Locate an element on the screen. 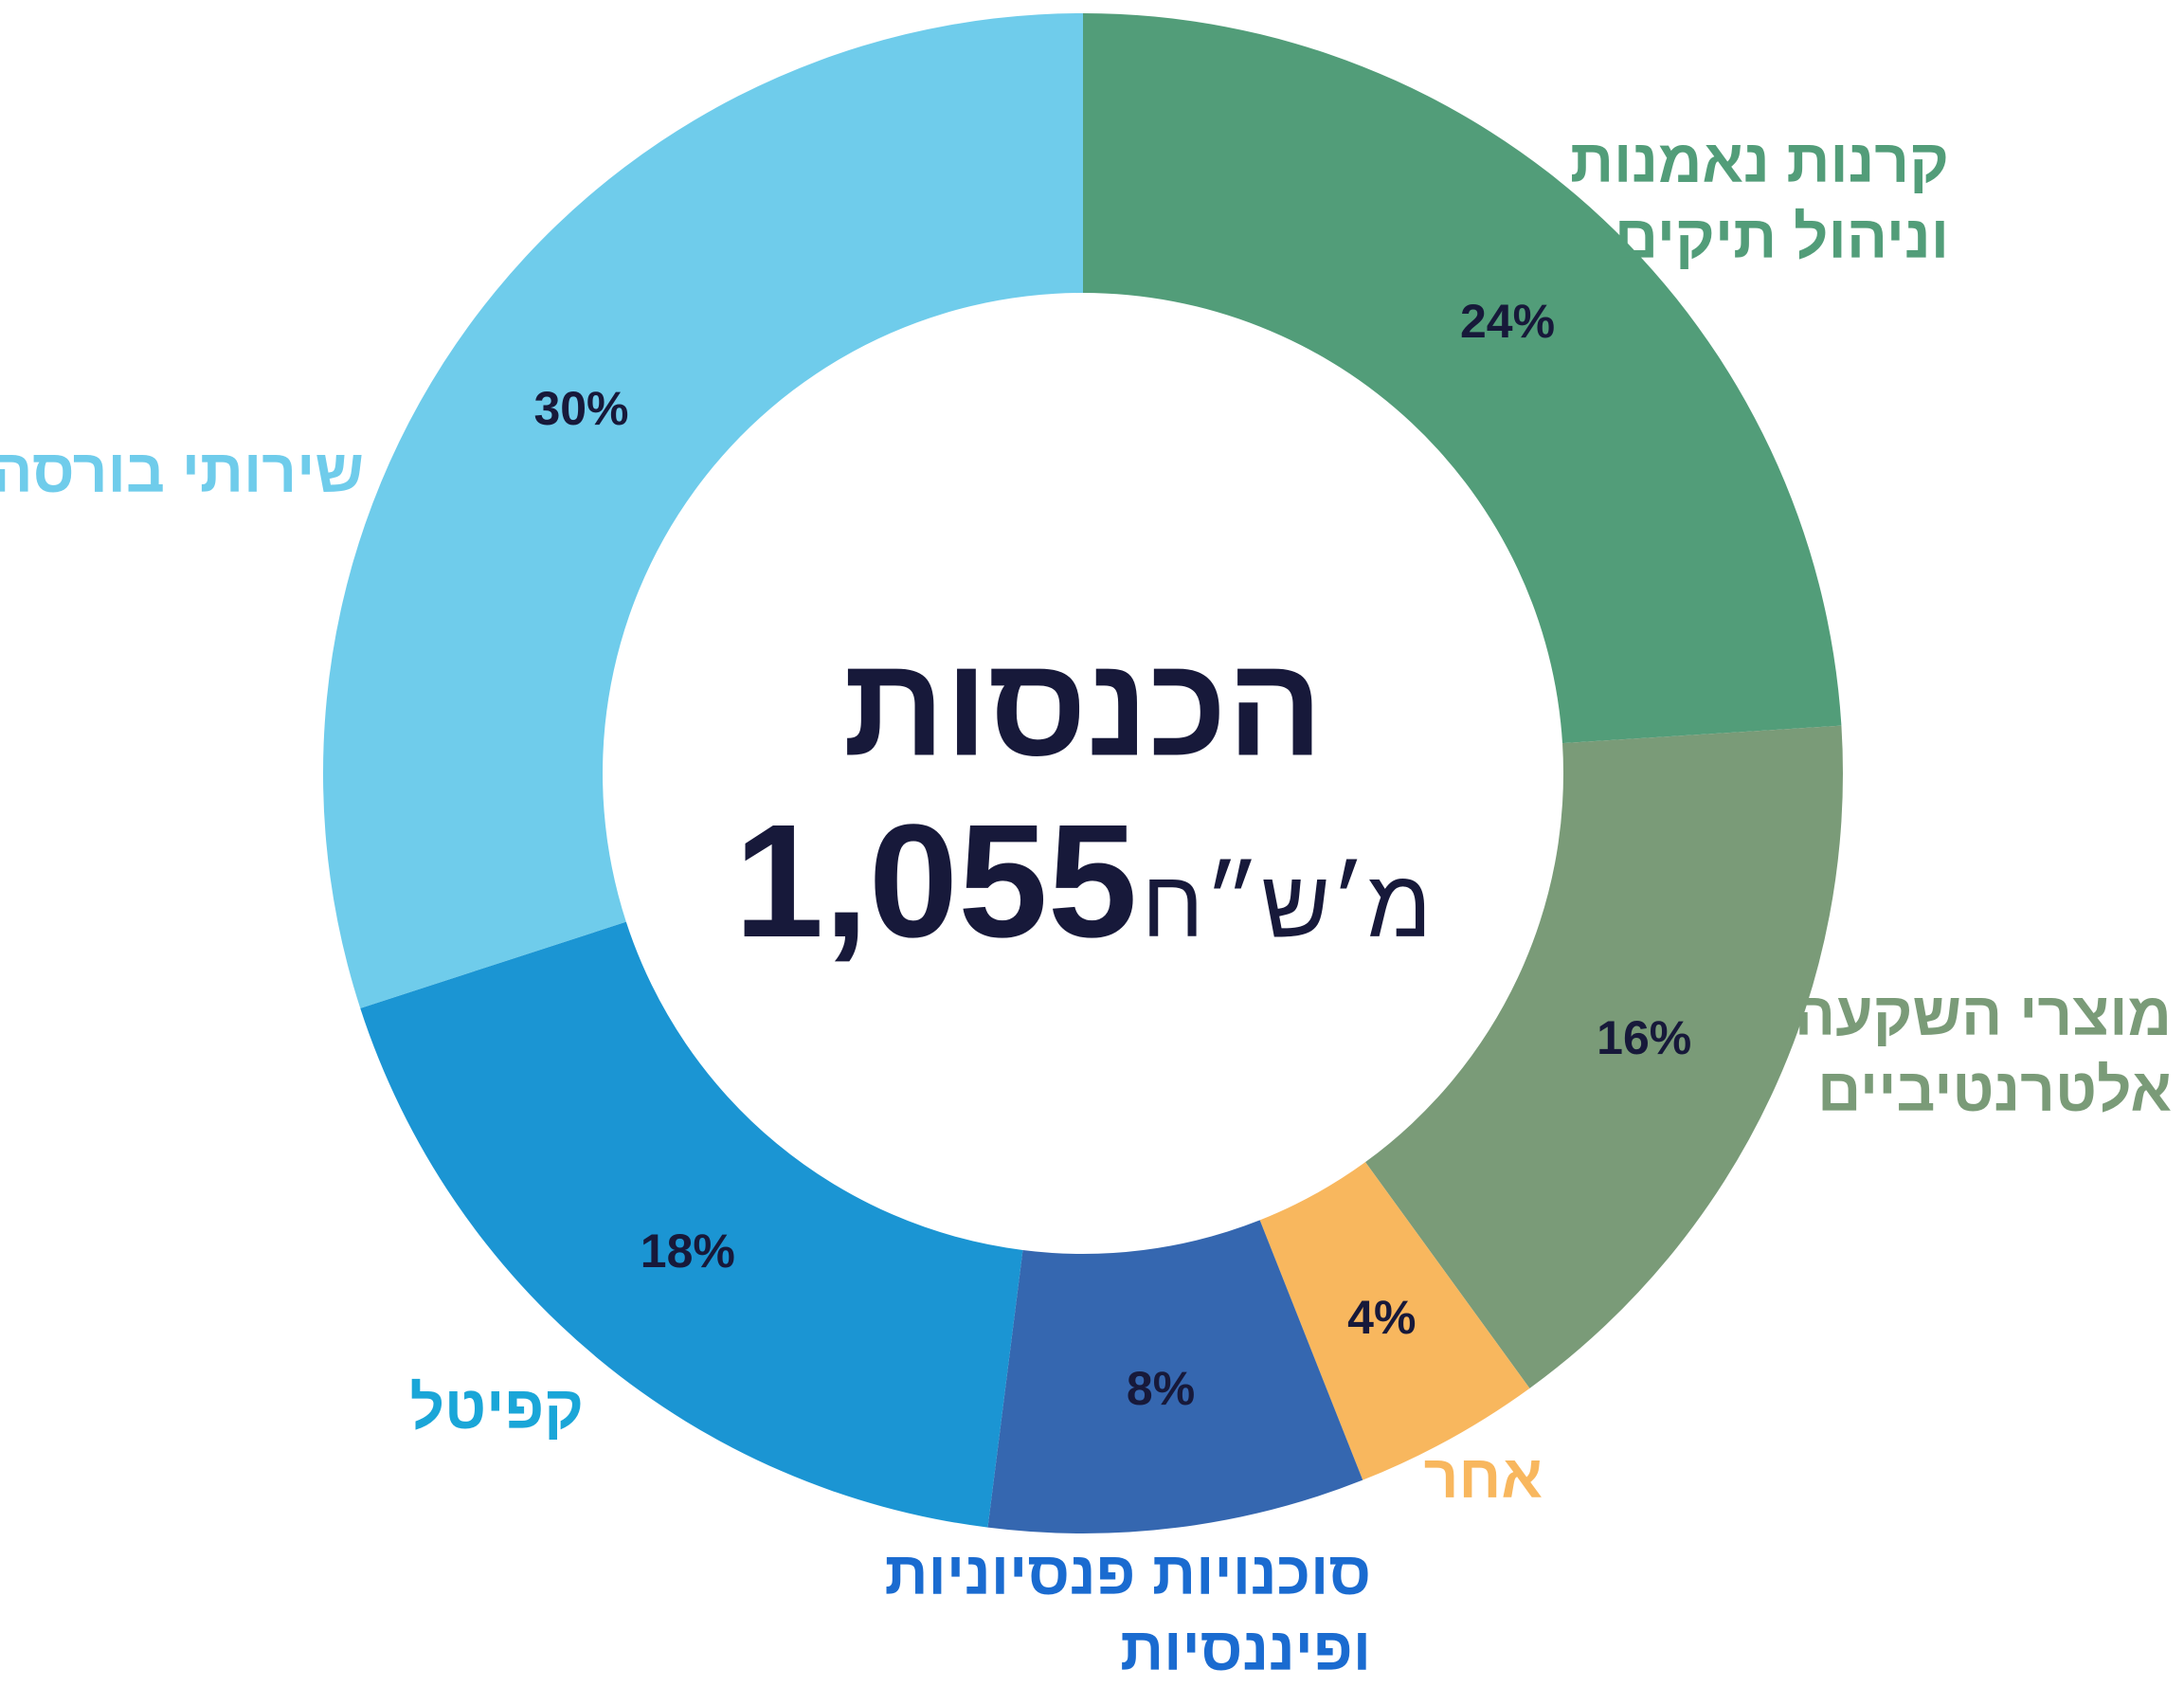 This screenshot has width=2184, height=1687. category-label-line: אלטרנטיביים is located at coordinates (1995, 1090).